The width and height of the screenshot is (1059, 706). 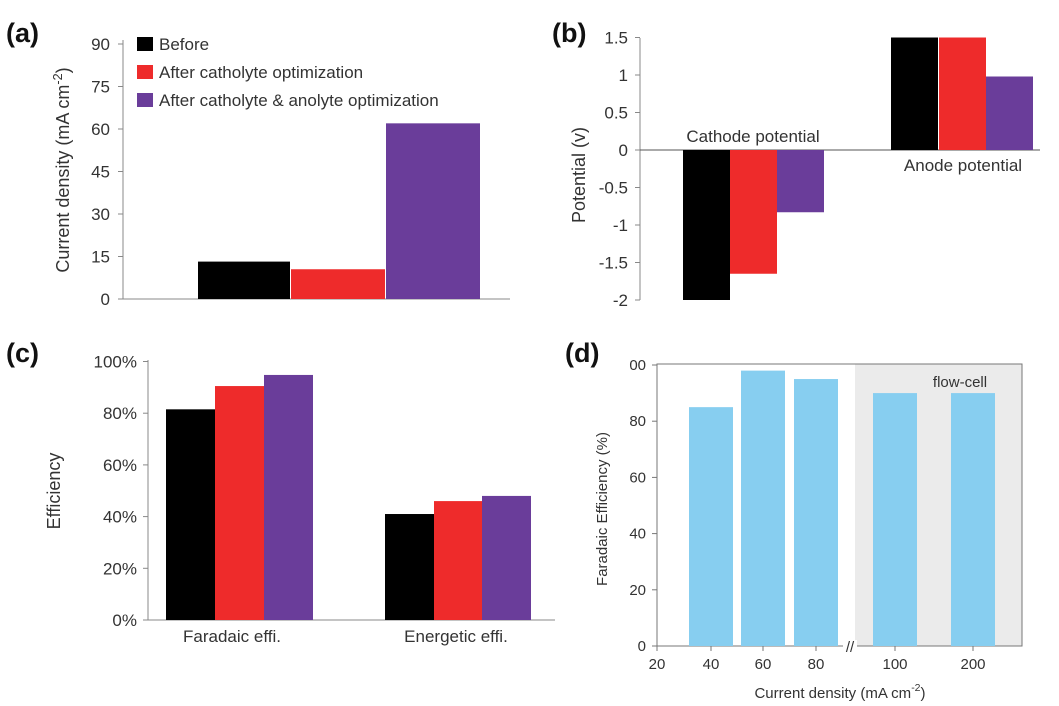 What do you see at coordinates (120, 568) in the screenshot?
I see `c-ytick-label: 20%` at bounding box center [120, 568].